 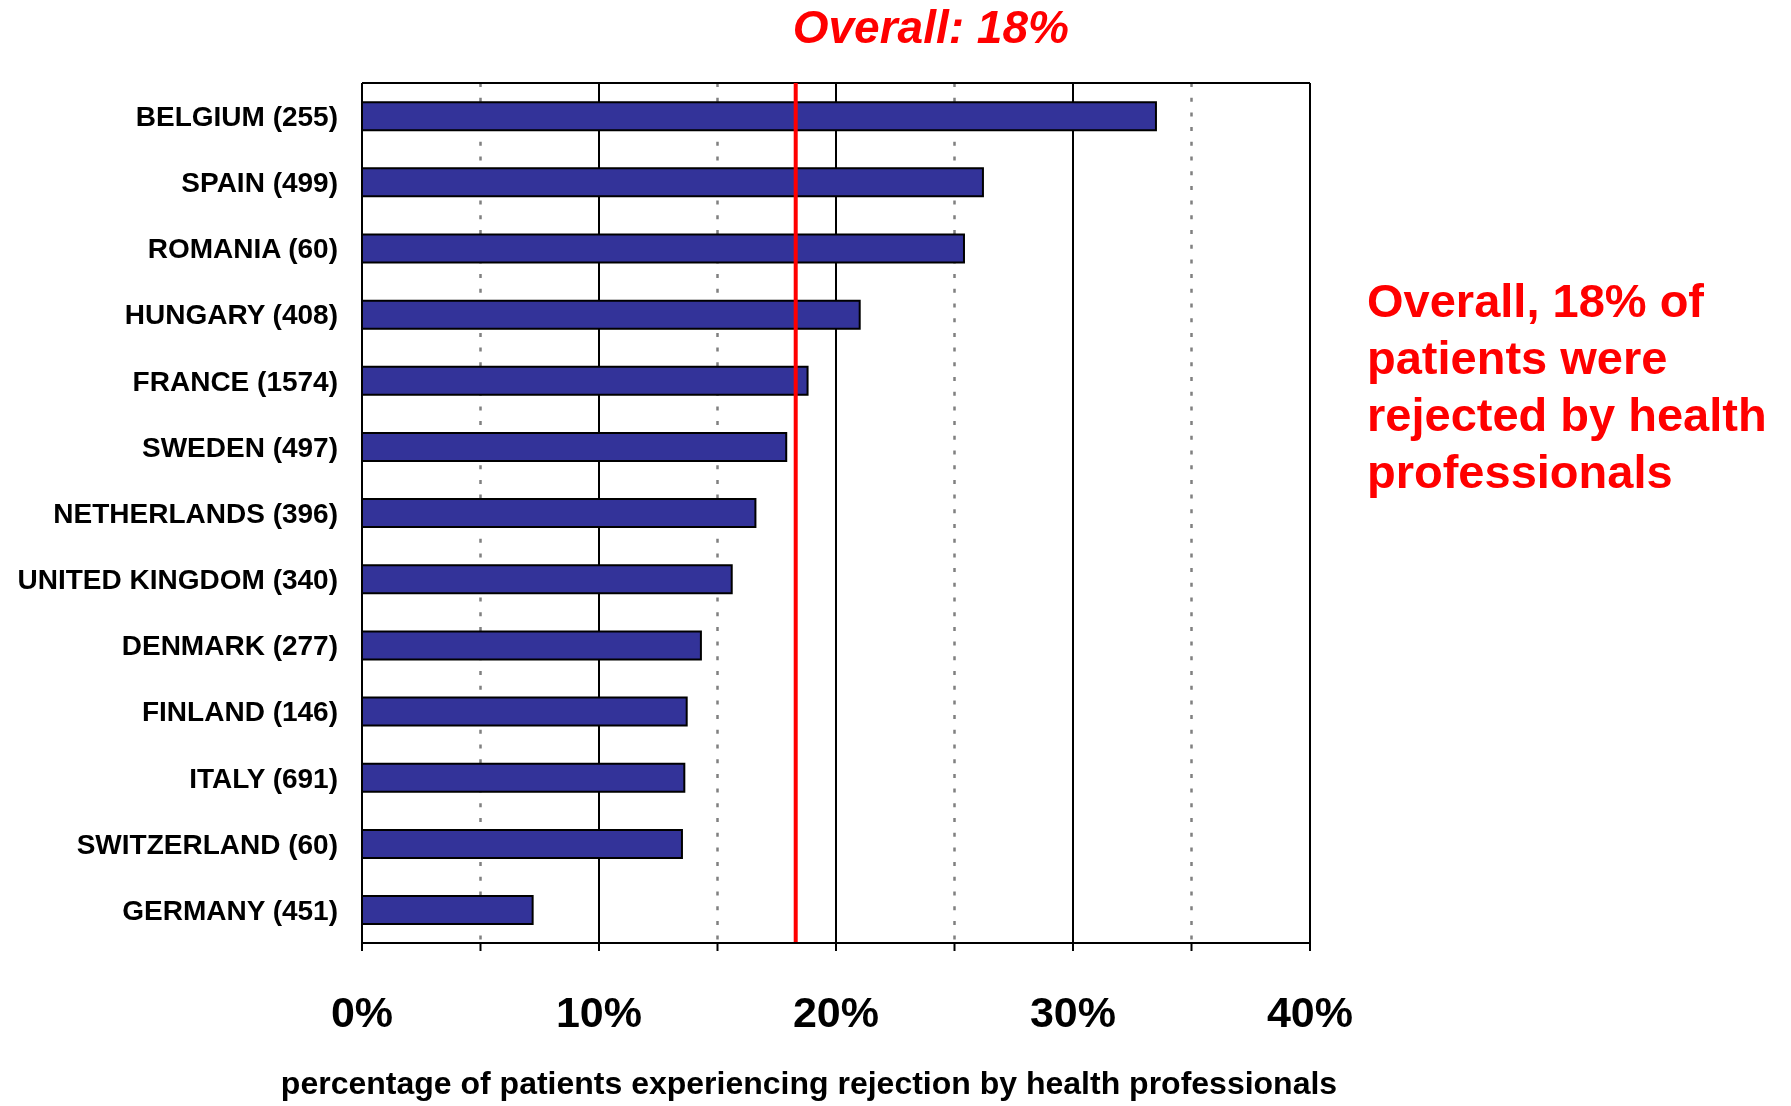 I want to click on y-tick-label: BELGIUM (255), so click(x=236, y=117).